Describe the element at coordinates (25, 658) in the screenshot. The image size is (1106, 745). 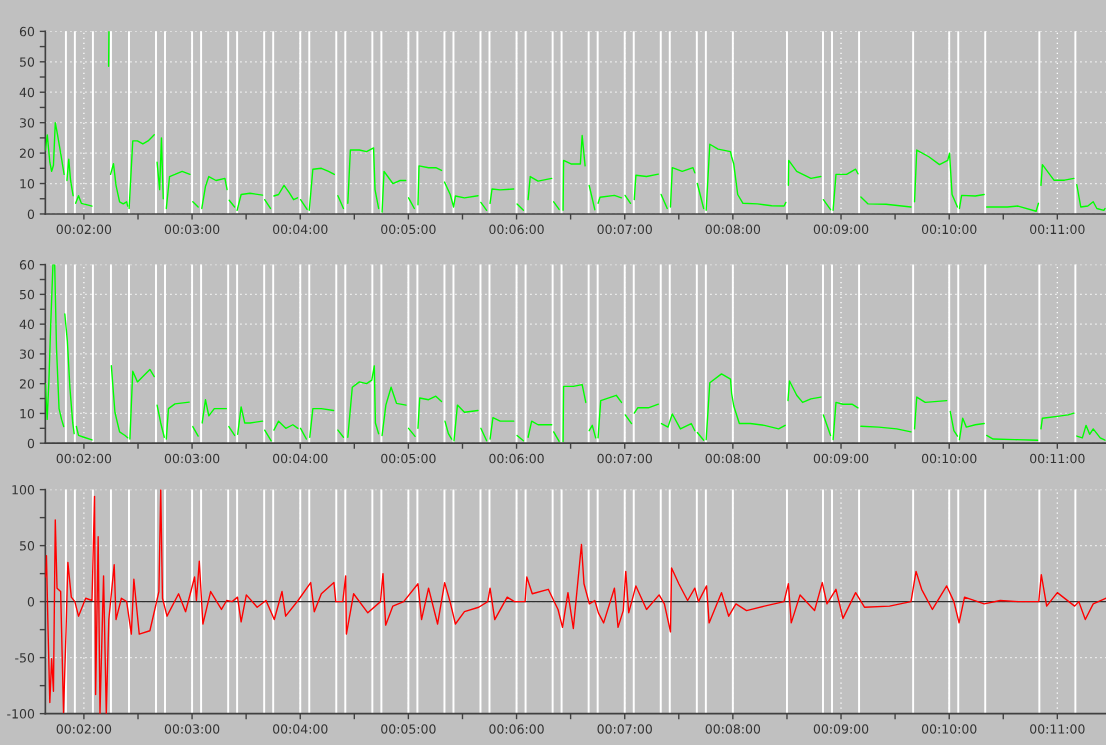
I see `y-tick-label: -50` at that location.